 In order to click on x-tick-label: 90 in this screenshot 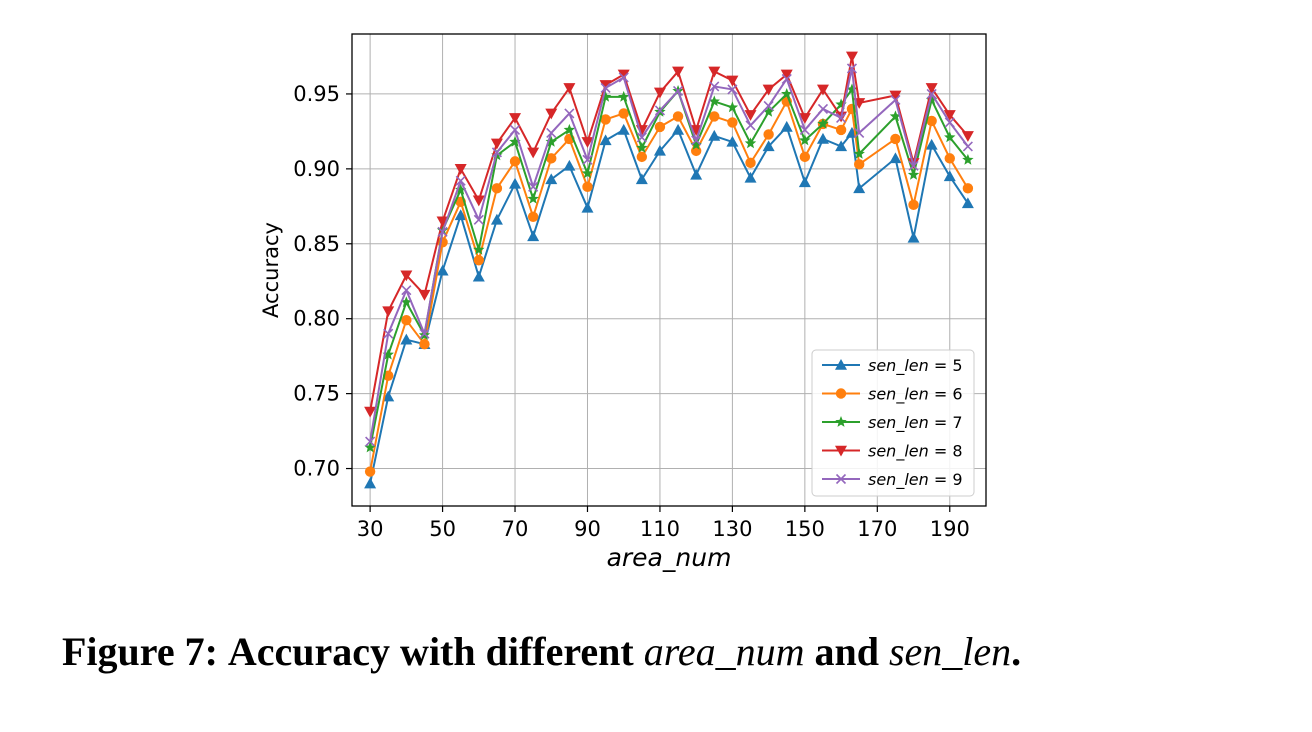, I will do `click(587, 529)`.